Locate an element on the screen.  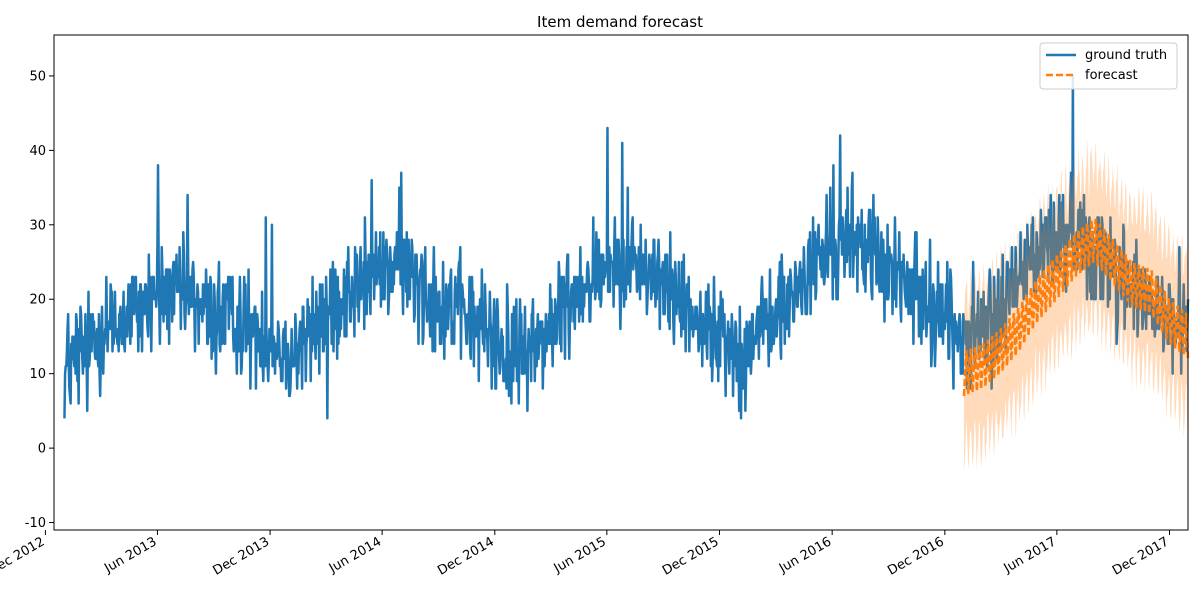
y-tick-label: 20 is located at coordinates (37, 300).